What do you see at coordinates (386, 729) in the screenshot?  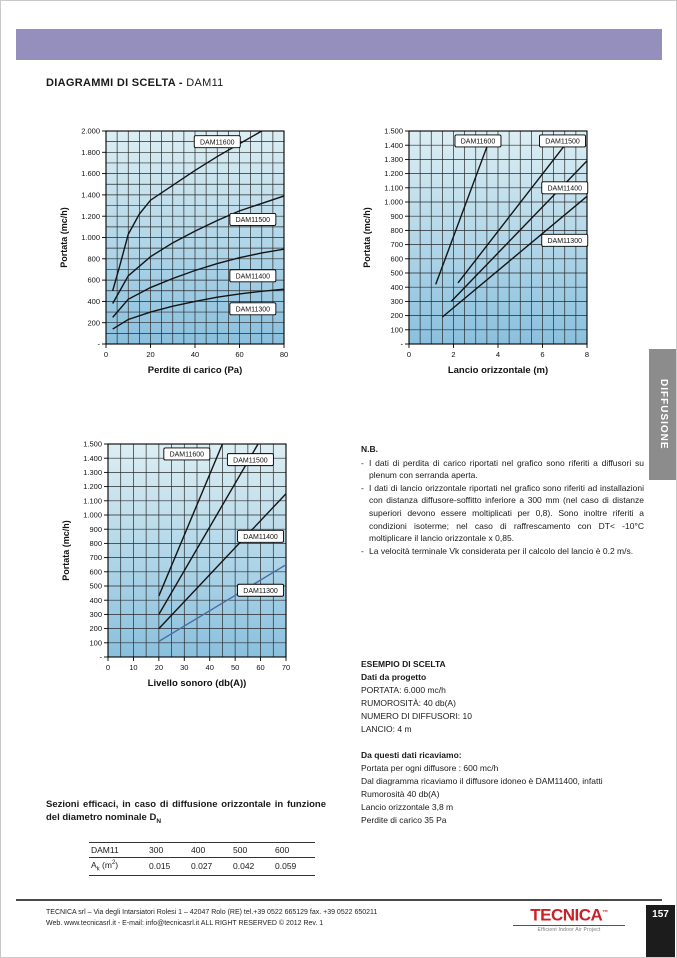 I see `esempio-line: LANCIO: 4 m` at bounding box center [386, 729].